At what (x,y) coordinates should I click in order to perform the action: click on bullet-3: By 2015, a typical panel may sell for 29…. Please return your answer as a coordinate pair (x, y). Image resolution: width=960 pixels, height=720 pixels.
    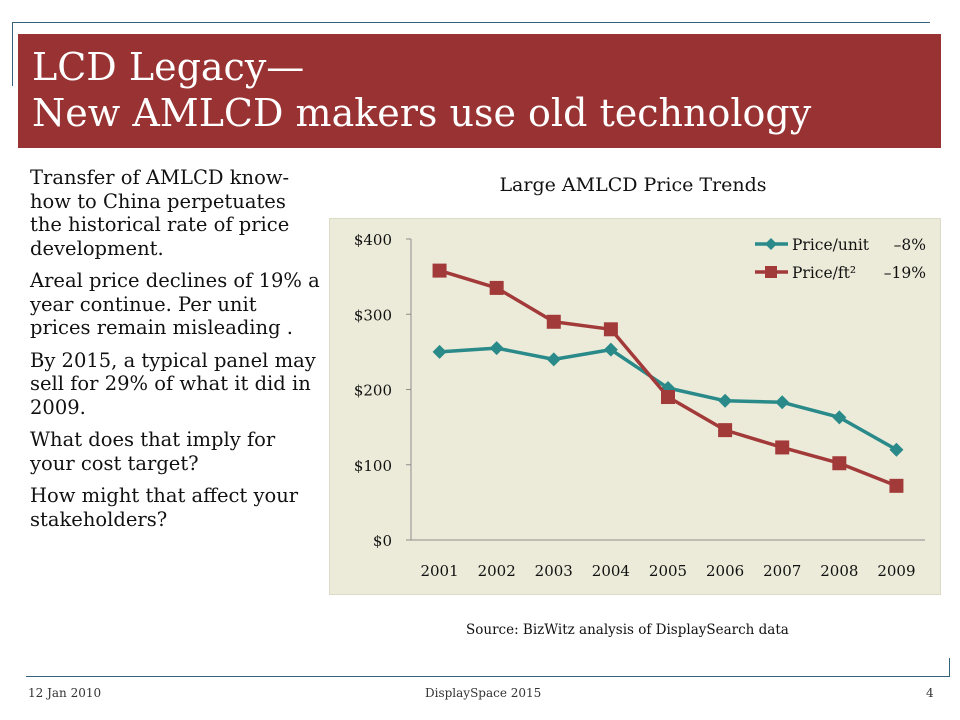
    Looking at the image, I should click on (173, 383).